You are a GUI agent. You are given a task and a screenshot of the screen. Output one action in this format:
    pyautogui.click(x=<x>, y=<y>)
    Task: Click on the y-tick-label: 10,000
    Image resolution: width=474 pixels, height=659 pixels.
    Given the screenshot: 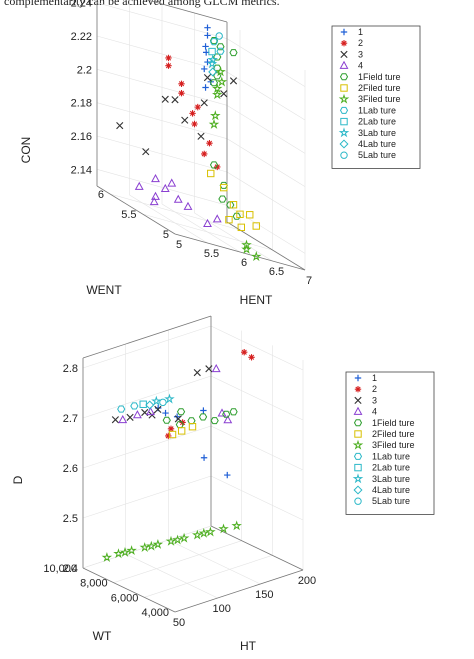 What is the action you would take?
    pyautogui.click(x=60, y=569)
    